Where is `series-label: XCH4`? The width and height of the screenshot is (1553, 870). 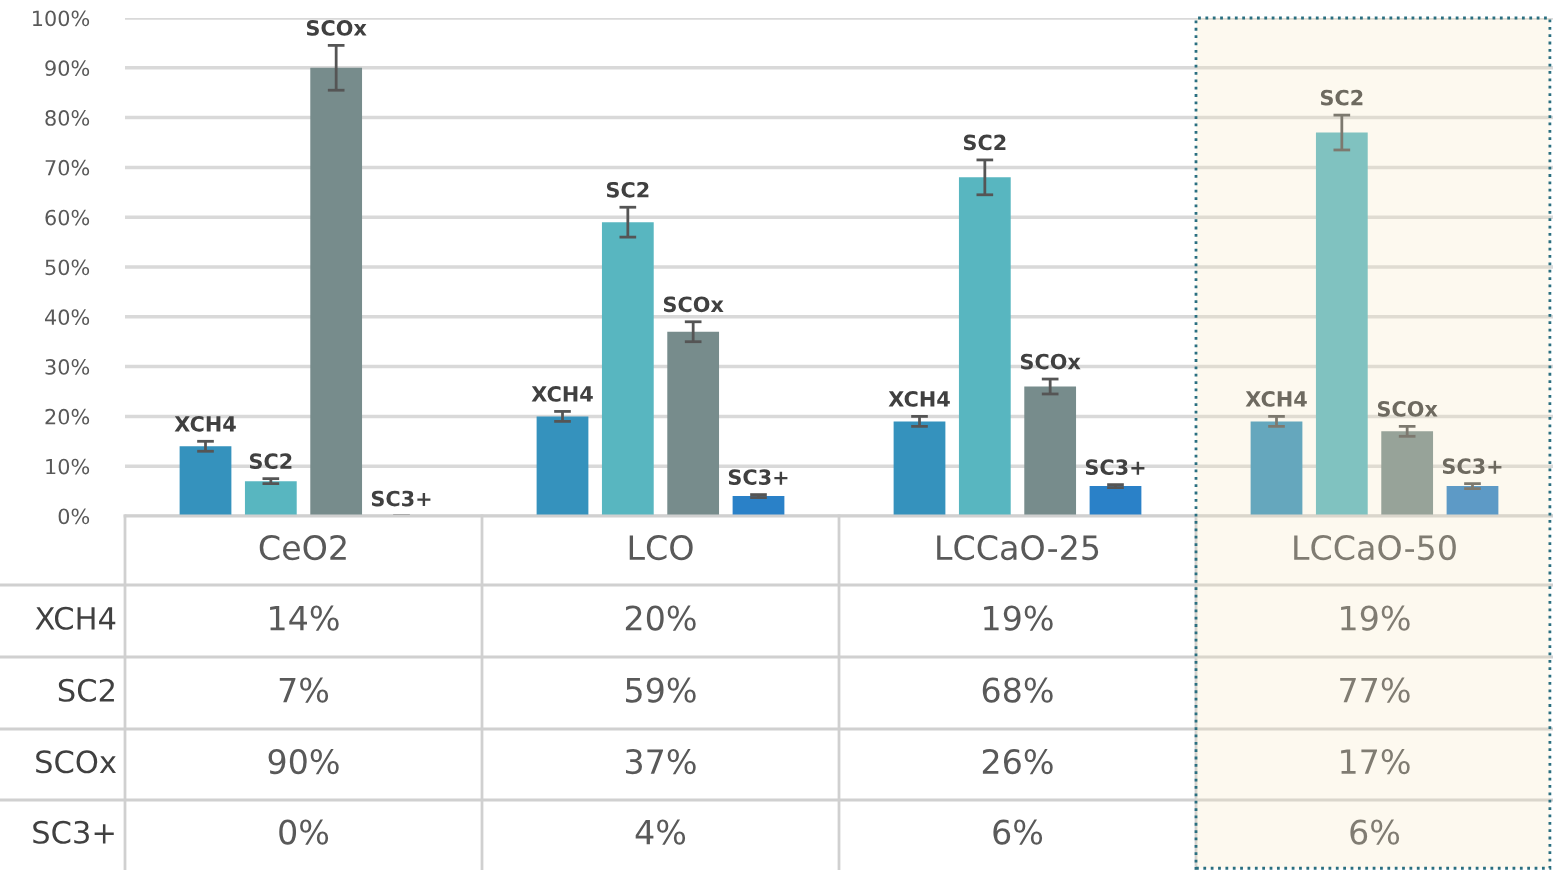 series-label: XCH4 is located at coordinates (1276, 399).